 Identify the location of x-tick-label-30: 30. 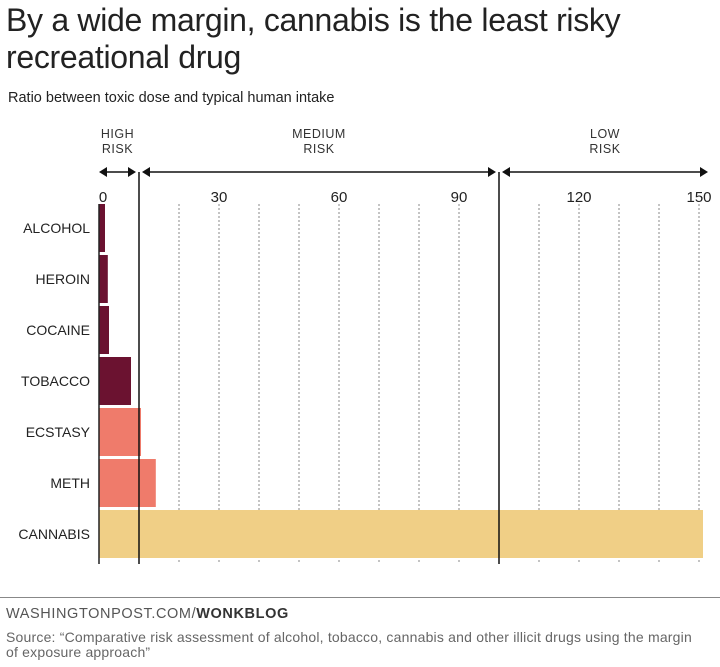
(219, 197).